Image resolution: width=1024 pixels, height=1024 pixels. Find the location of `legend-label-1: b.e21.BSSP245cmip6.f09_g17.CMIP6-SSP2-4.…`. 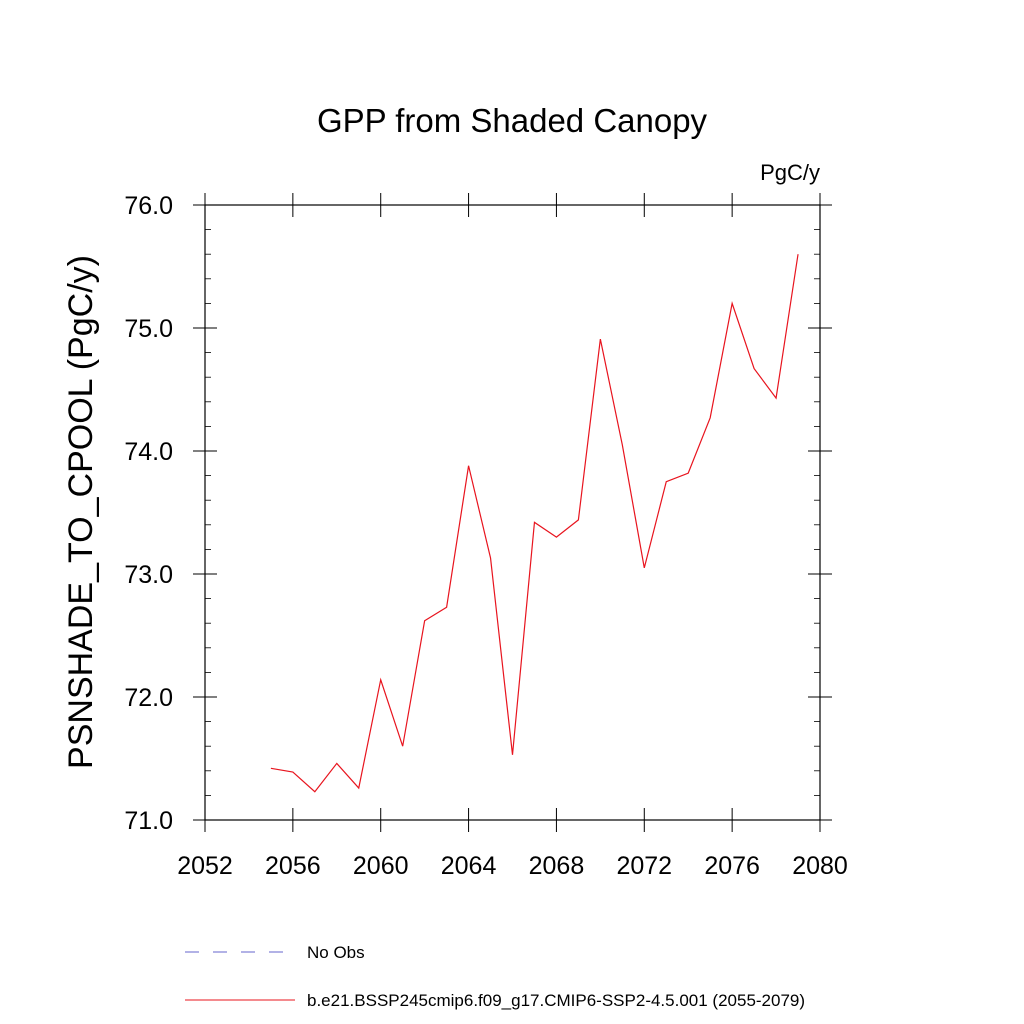

legend-label-1: b.e21.BSSP245cmip6.f09_g17.CMIP6-SSP2-4.… is located at coordinates (556, 1000).